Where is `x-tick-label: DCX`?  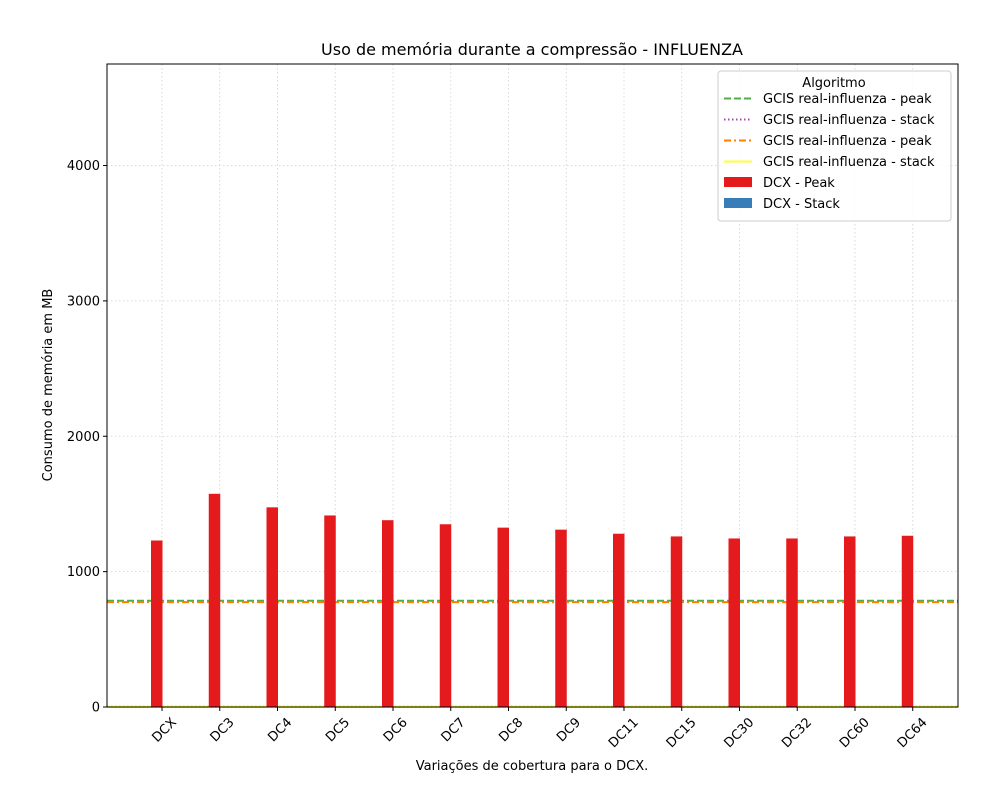
x-tick-label: DCX is located at coordinates (164, 730).